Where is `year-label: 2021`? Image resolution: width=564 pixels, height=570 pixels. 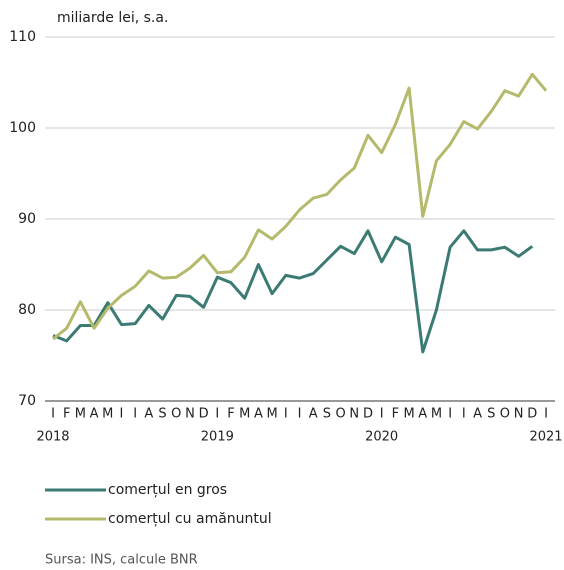 year-label: 2021 is located at coordinates (545, 437).